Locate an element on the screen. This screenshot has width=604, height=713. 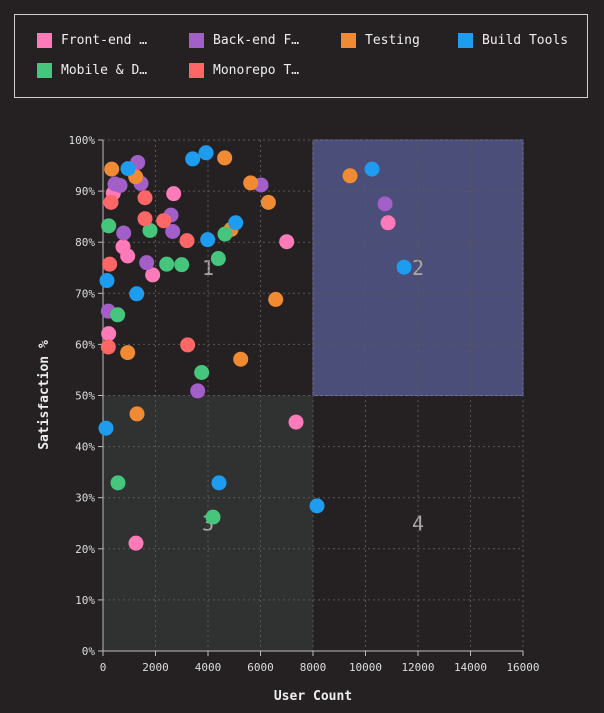
y-tick-label: 20% is located at coordinates (85, 549).